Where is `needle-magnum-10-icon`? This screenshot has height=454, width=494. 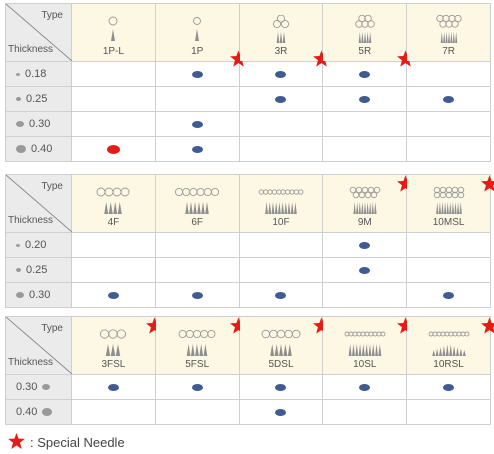
needle-magnum-10-icon is located at coordinates (448, 205).